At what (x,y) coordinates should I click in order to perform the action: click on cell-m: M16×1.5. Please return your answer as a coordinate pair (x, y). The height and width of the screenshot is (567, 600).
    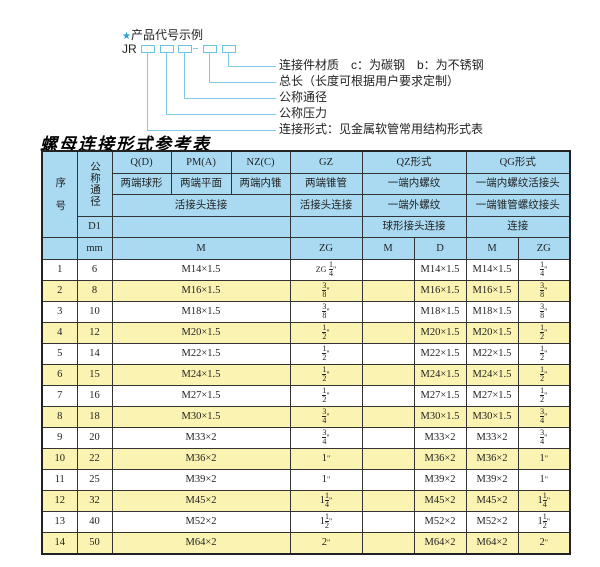
    Looking at the image, I should click on (201, 290).